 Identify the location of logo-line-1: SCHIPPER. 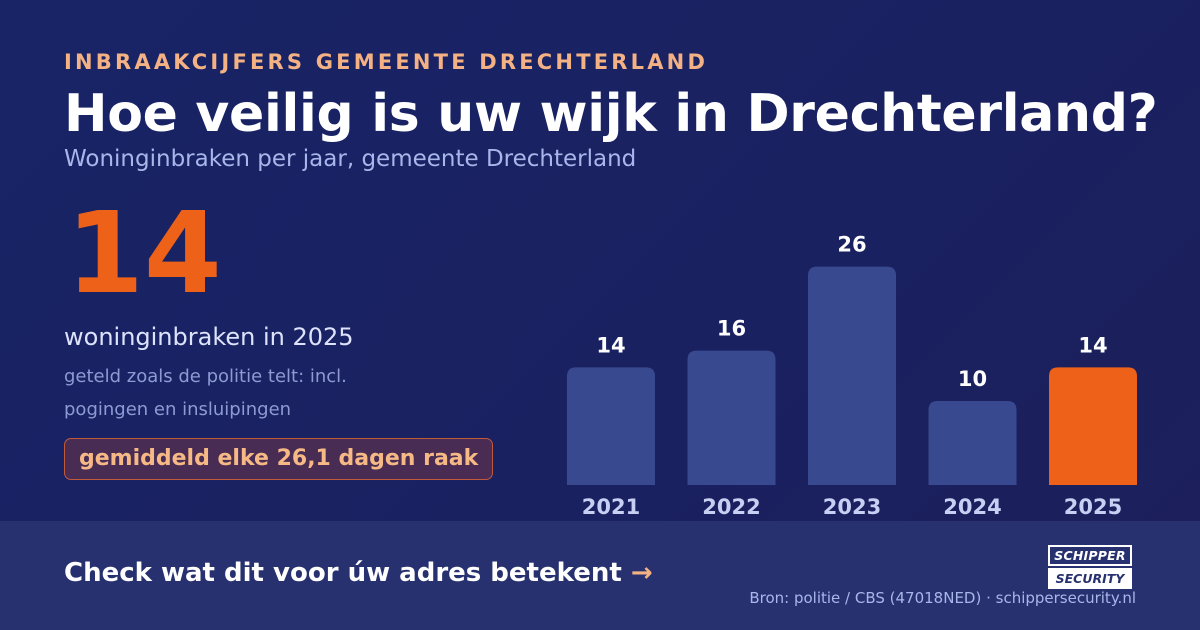
(1090, 555).